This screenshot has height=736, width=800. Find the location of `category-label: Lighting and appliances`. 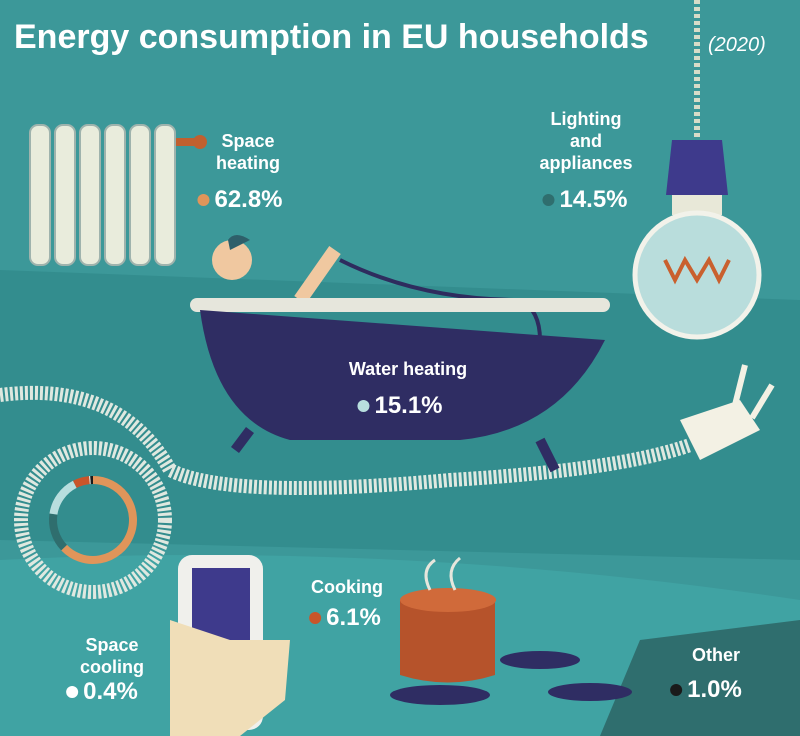

category-label: Lighting and appliances is located at coordinates (586, 141).